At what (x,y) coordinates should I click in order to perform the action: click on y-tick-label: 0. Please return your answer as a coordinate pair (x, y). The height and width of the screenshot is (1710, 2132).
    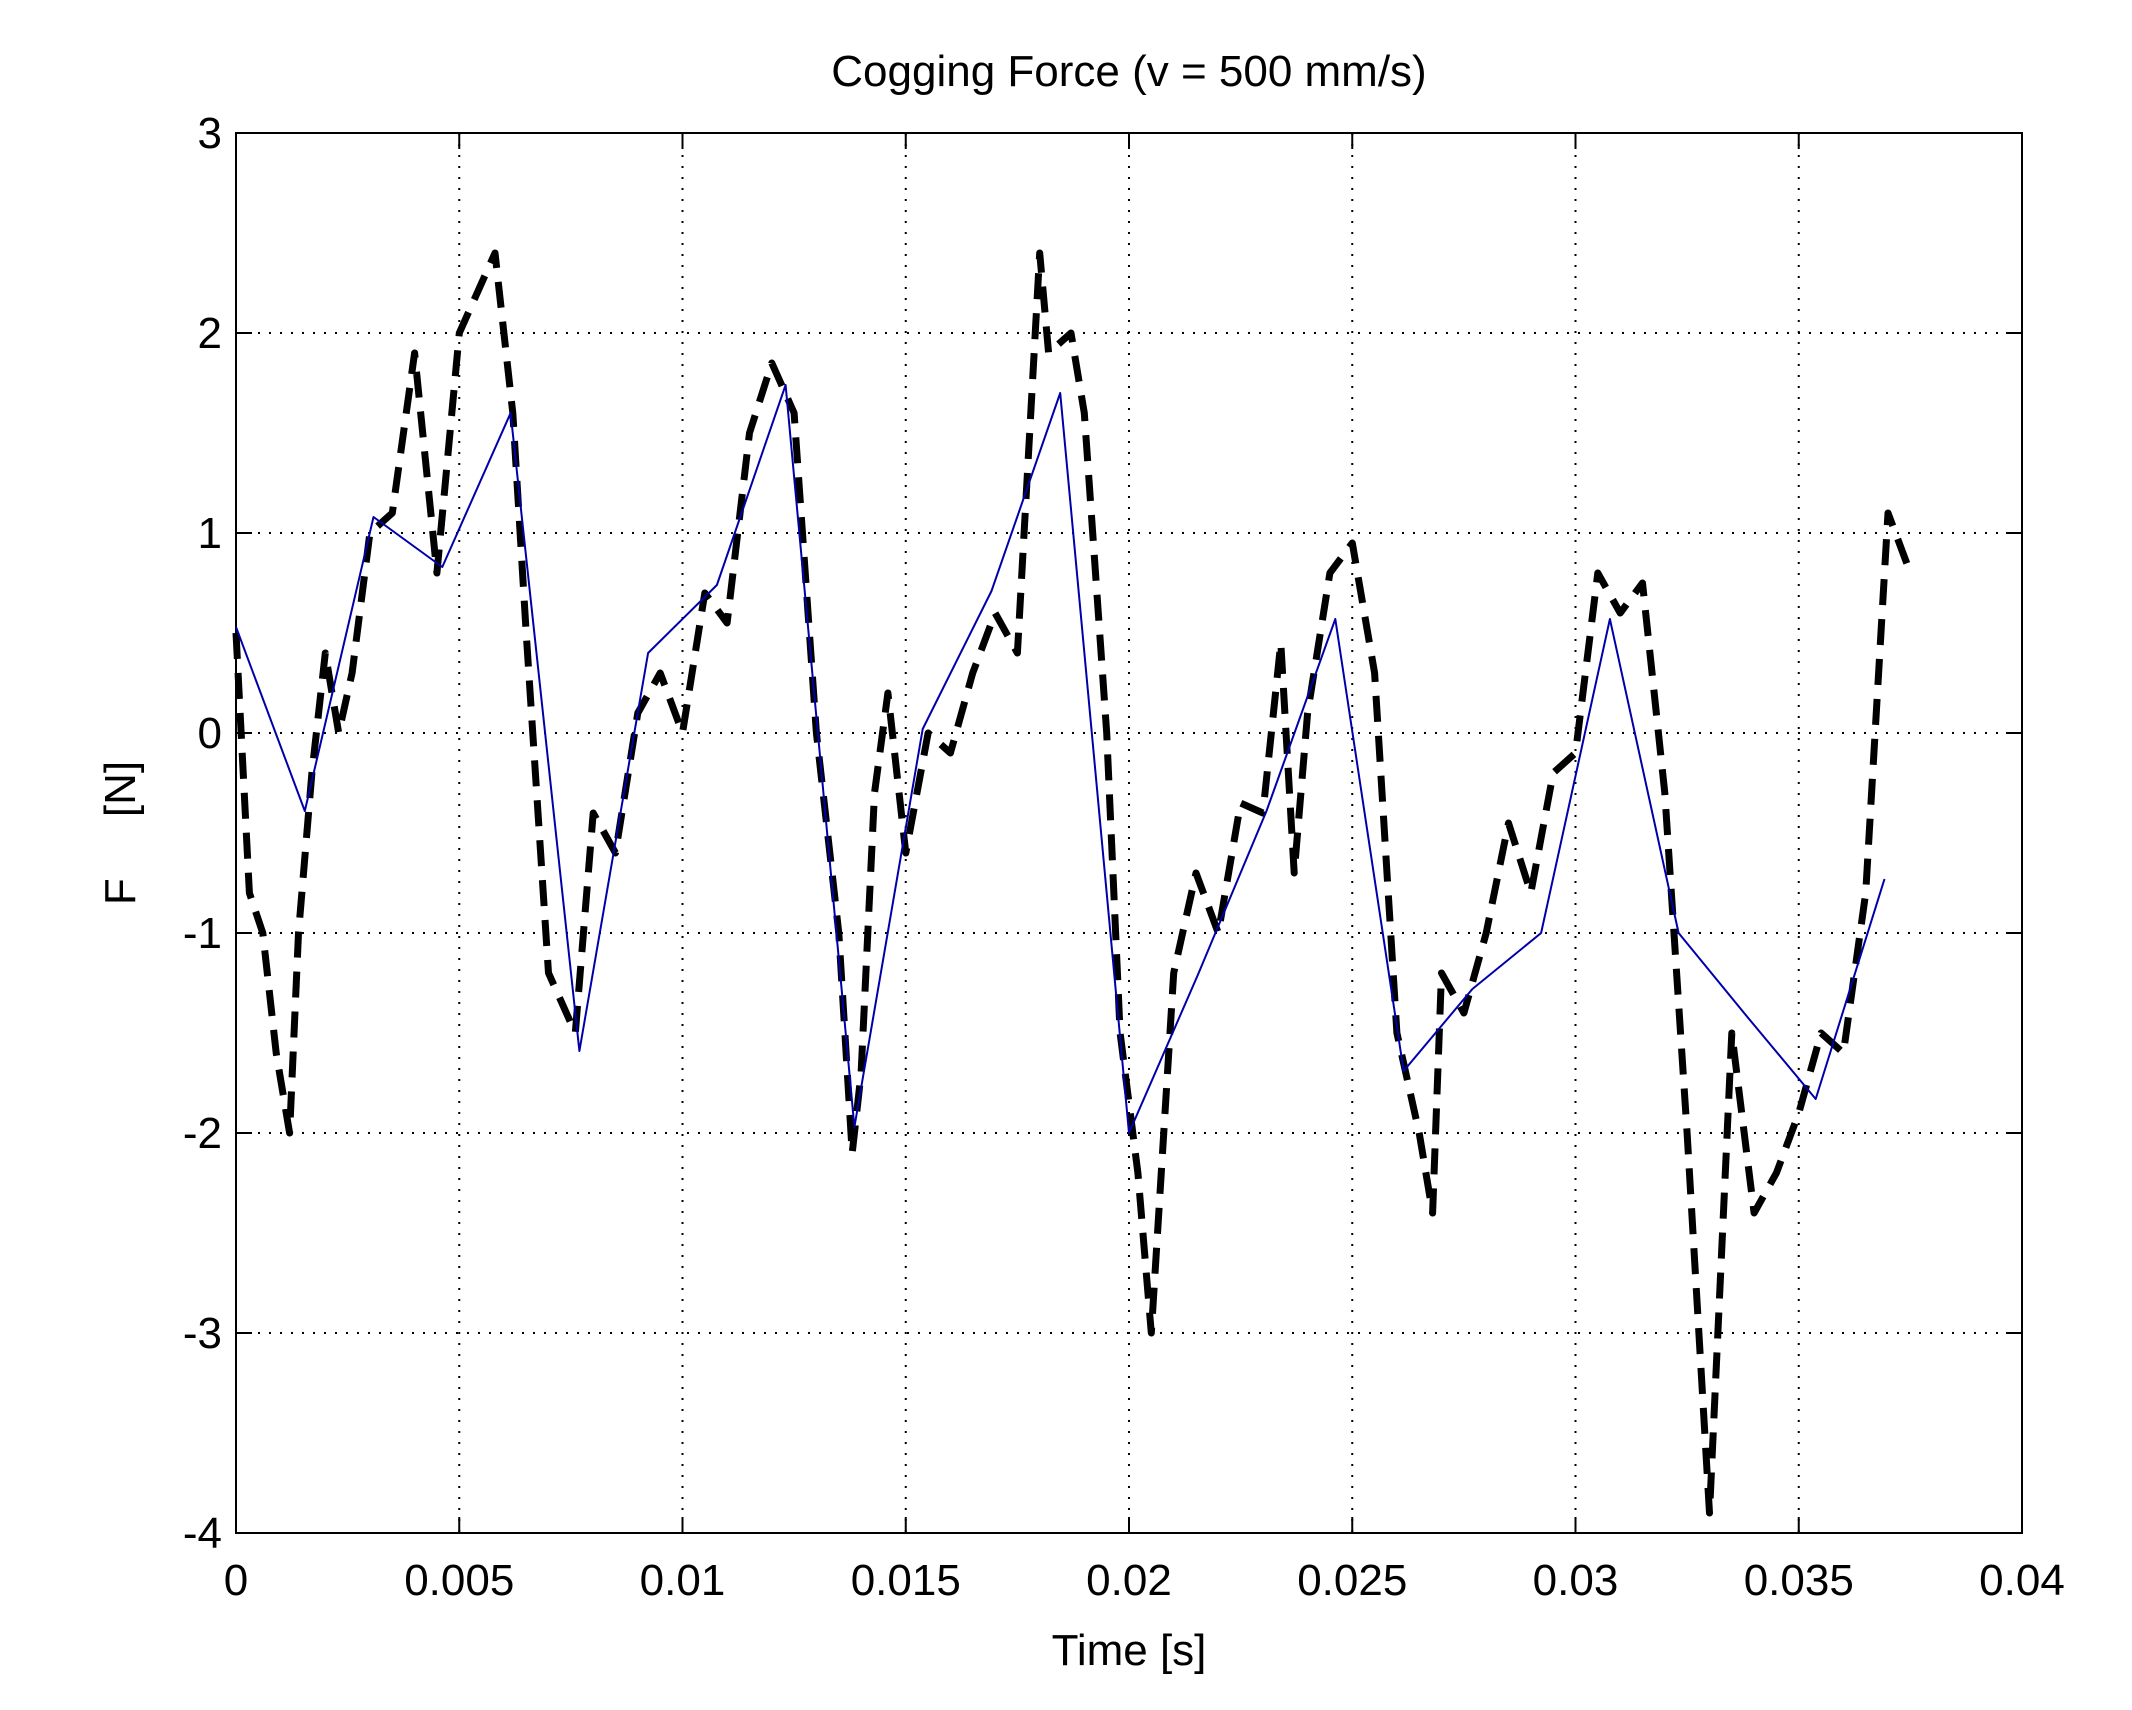
    Looking at the image, I should click on (210, 733).